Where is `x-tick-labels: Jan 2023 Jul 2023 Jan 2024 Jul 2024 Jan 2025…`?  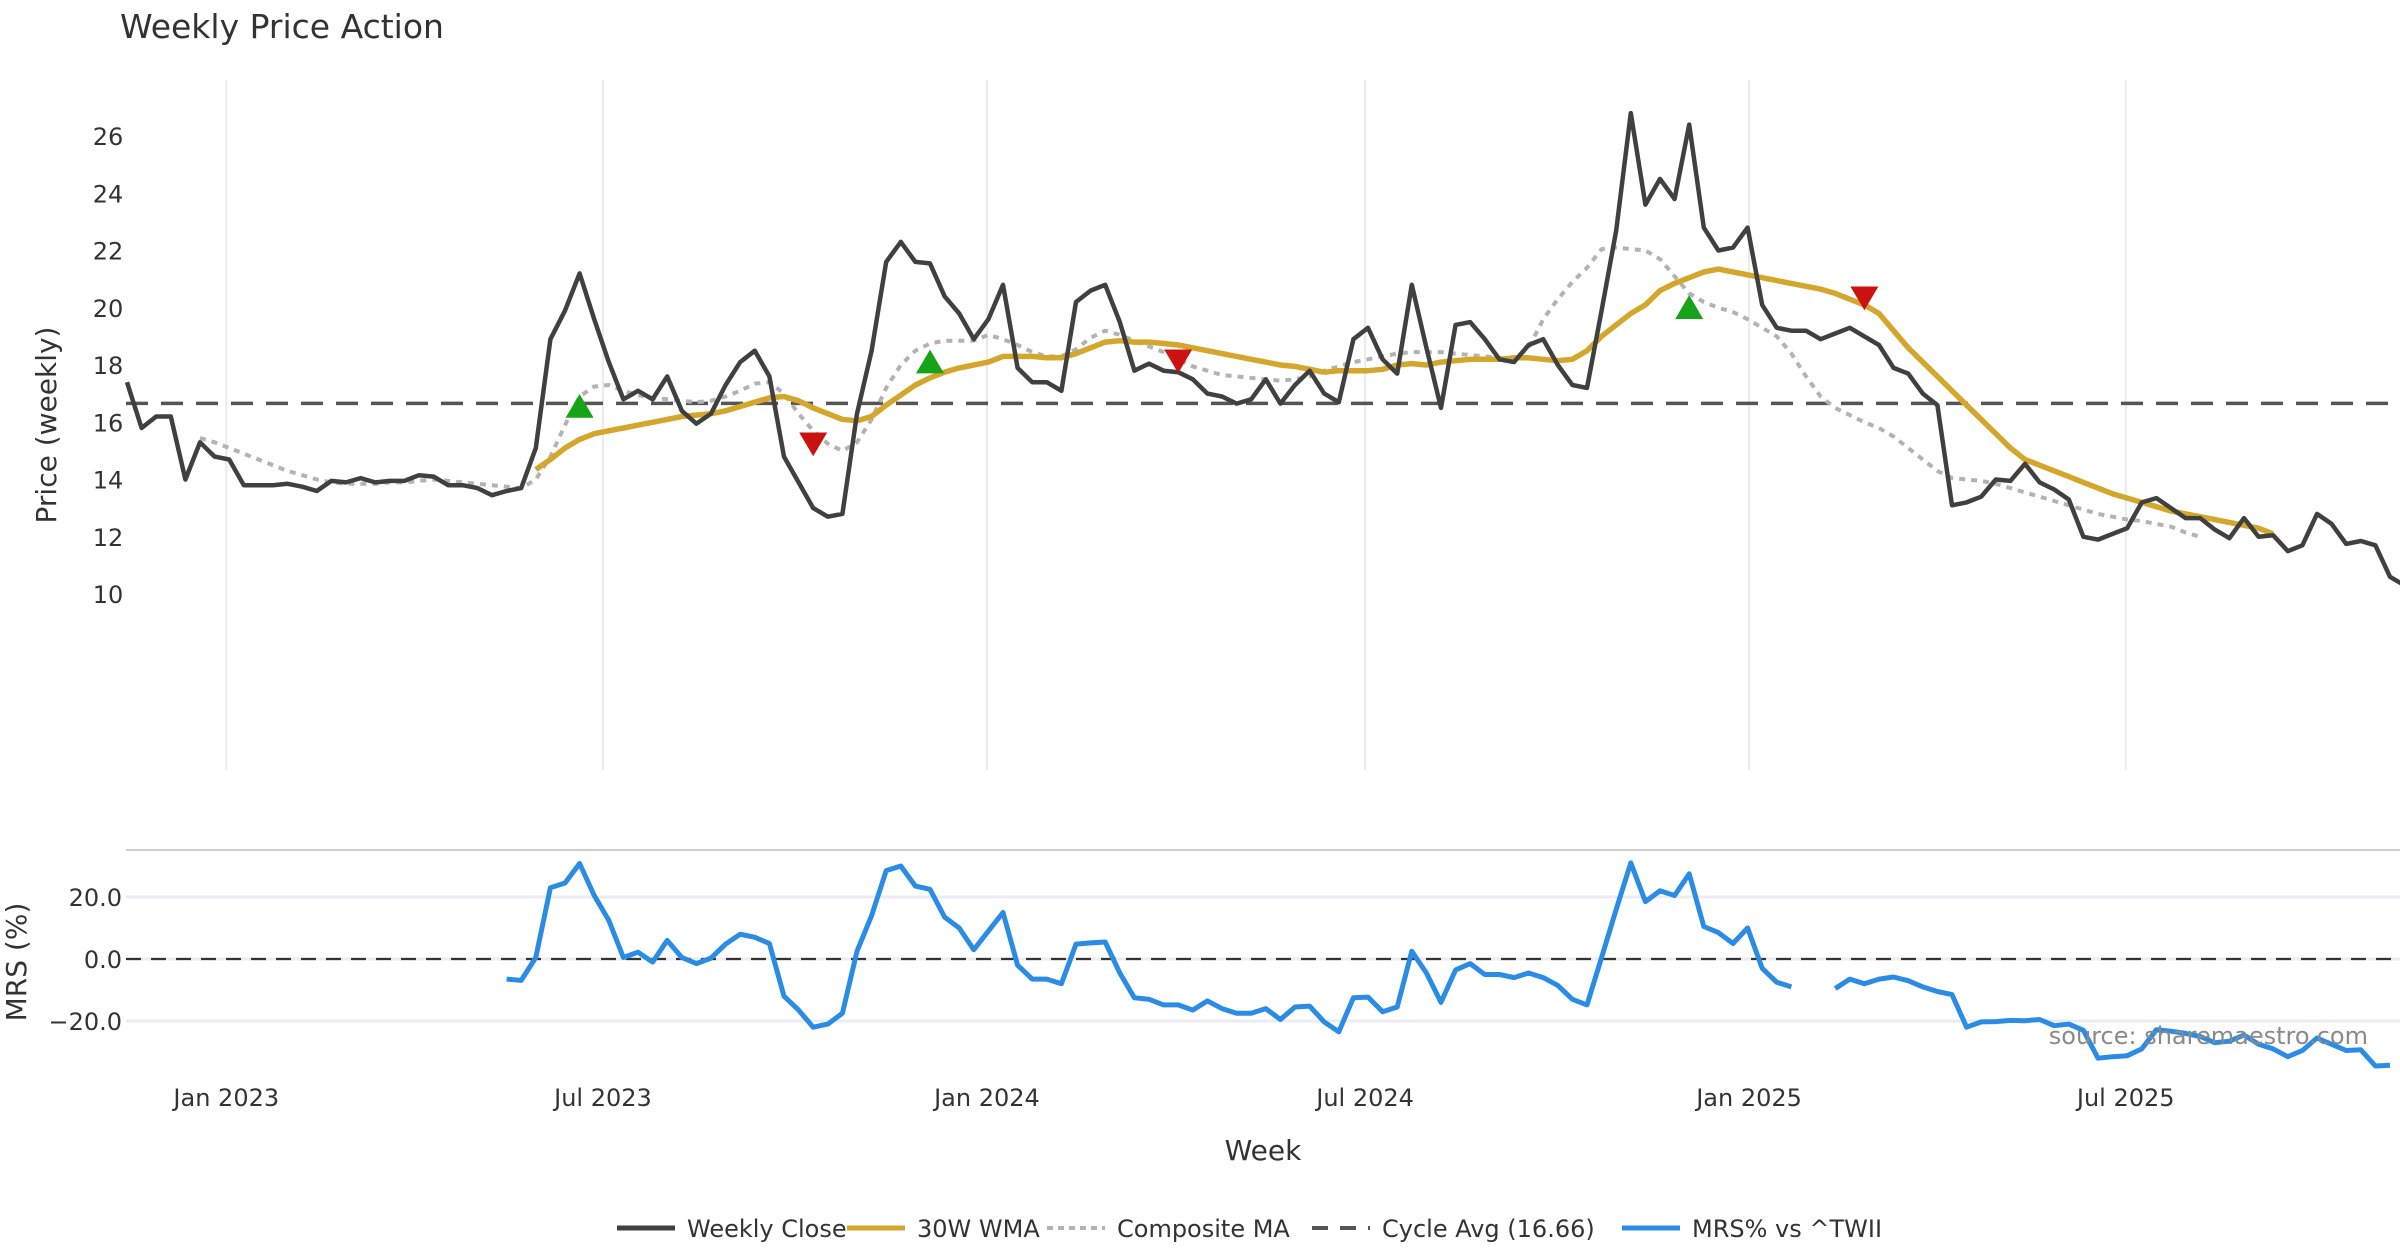 x-tick-labels: Jan 2023 Jul 2023 Jan 2024 Jul 2024 Jan 2025… is located at coordinates (1172, 1098).